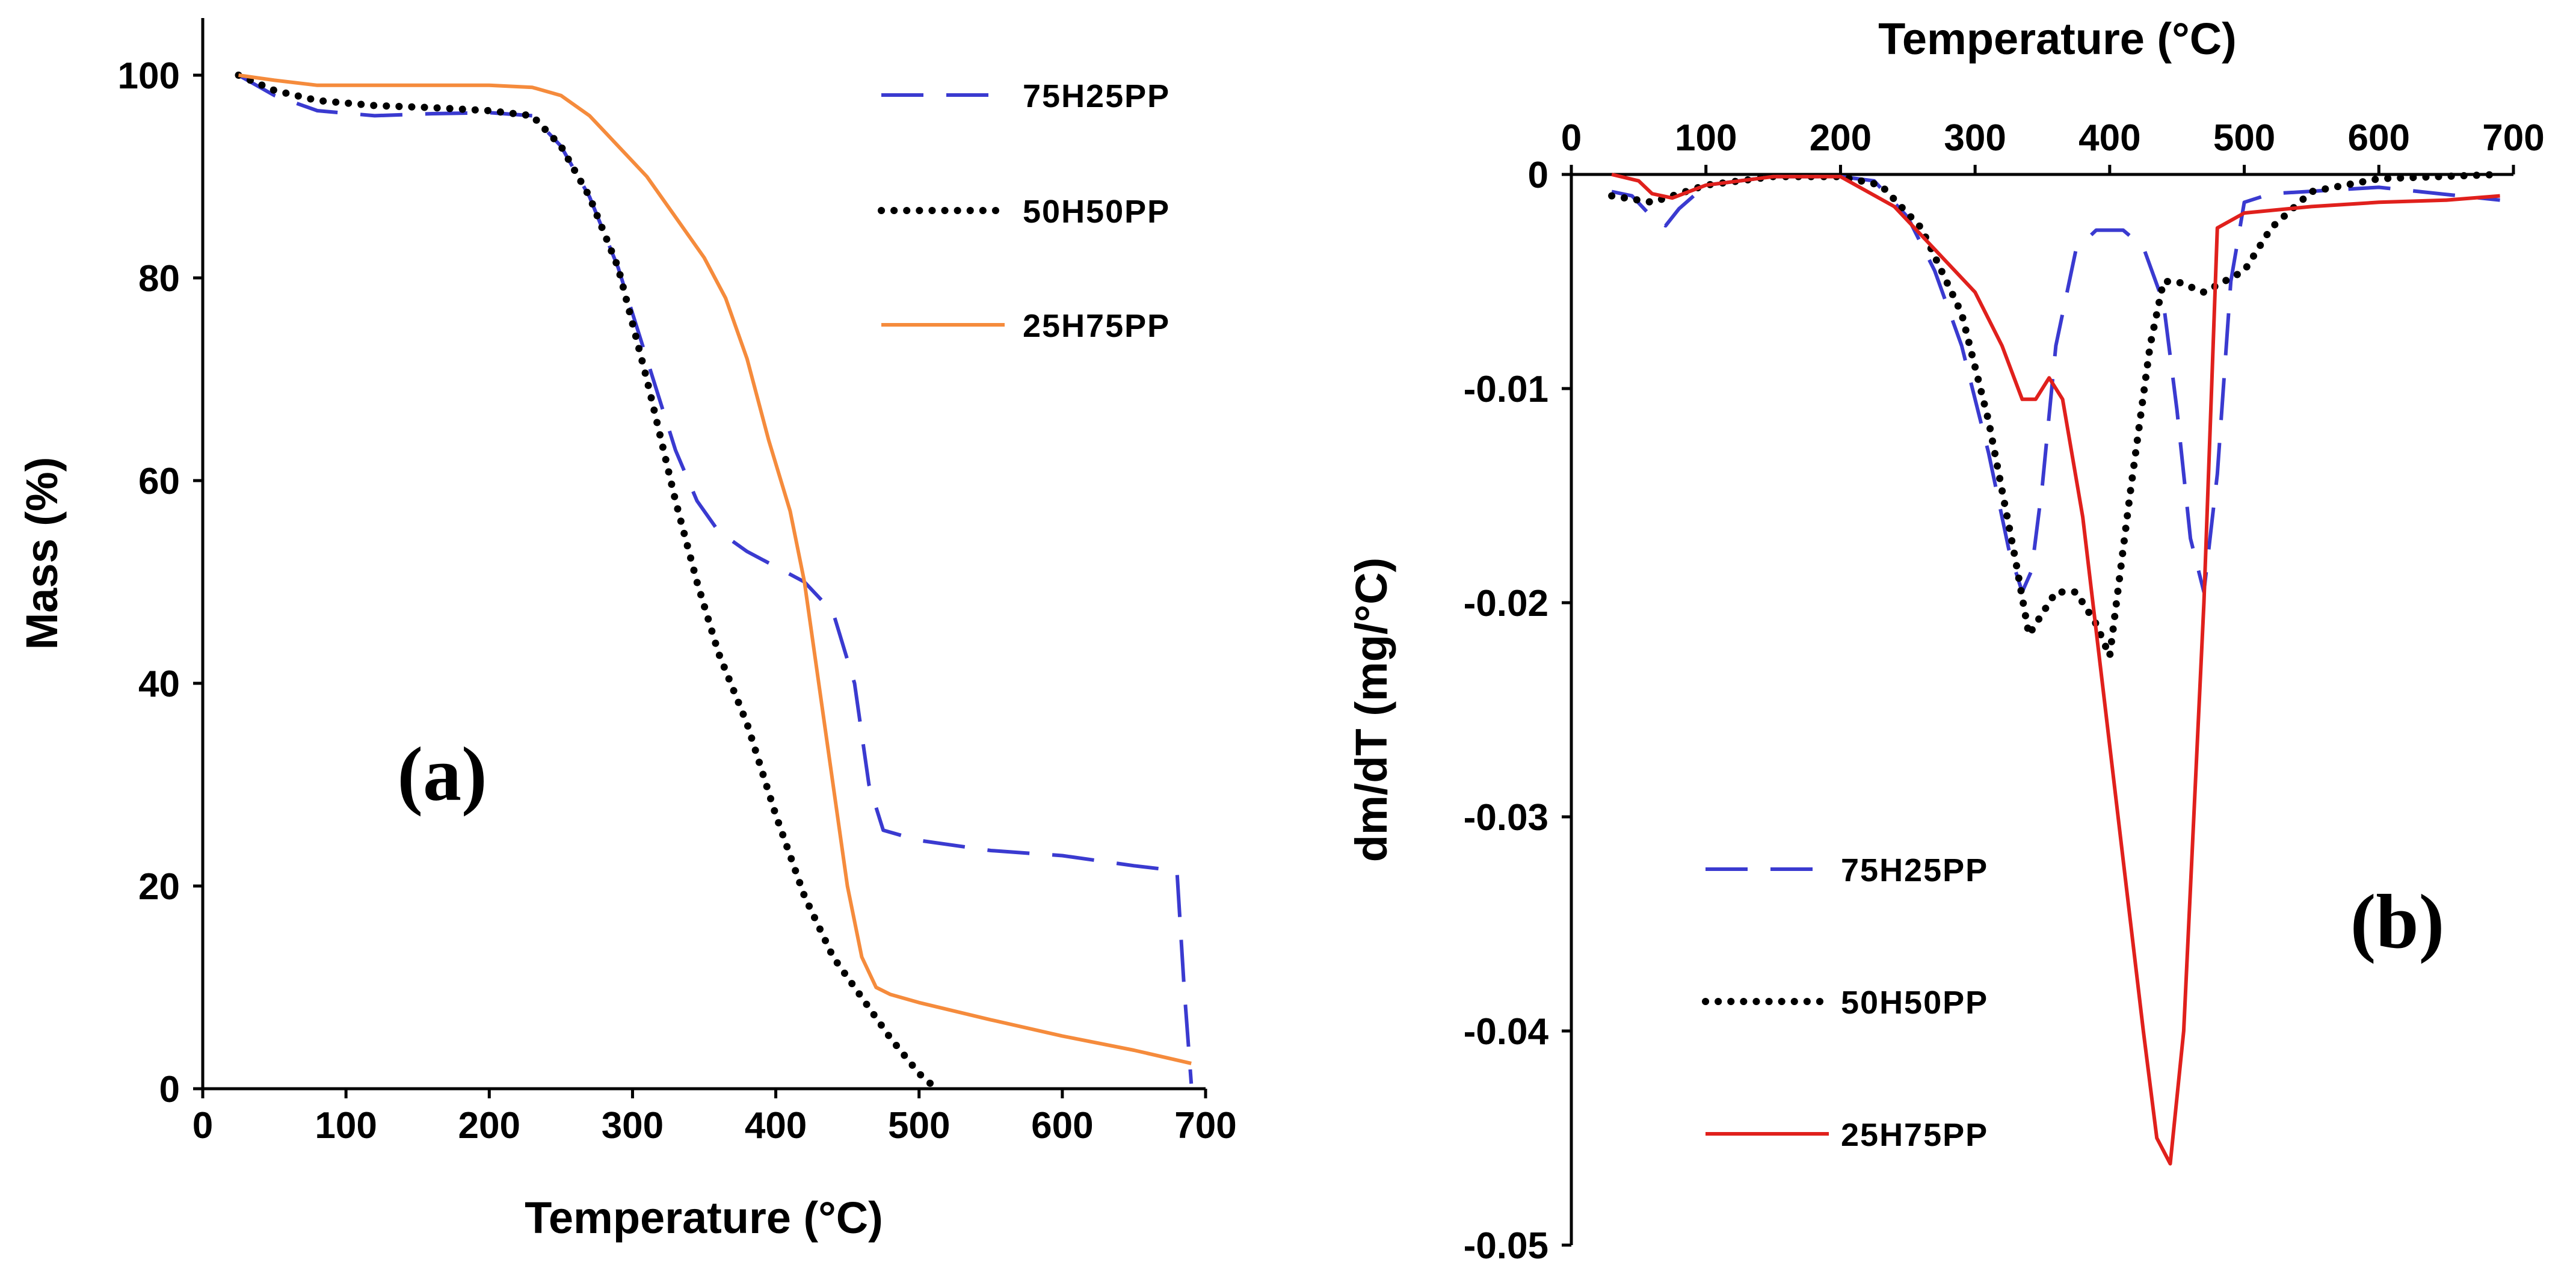 The image size is (2576, 1283). What do you see at coordinates (1538, 176) in the screenshot?
I see `panel-b-y-tick-label: 0` at bounding box center [1538, 176].